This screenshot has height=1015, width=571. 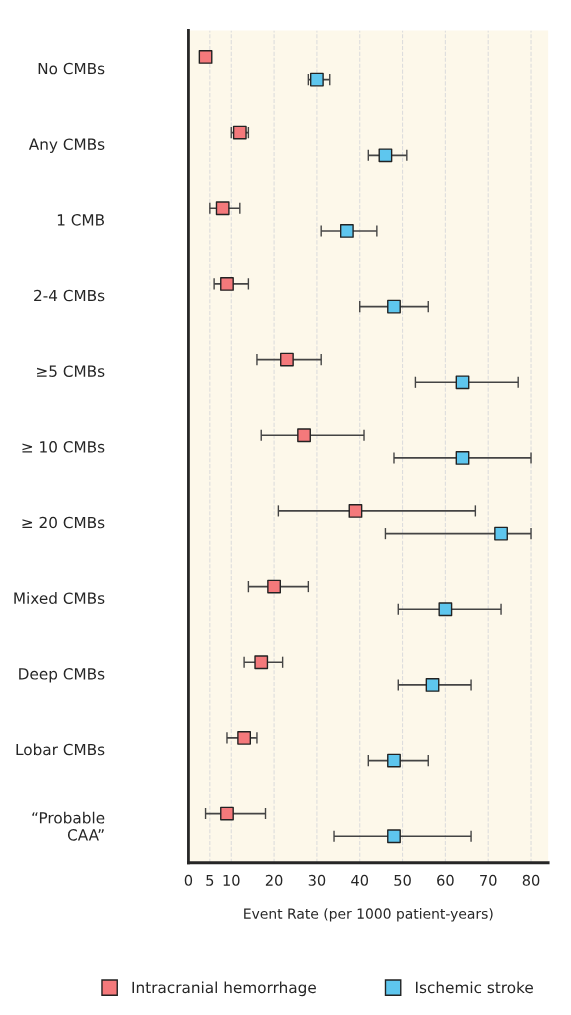 What do you see at coordinates (474, 987) in the screenshot?
I see `legend-label: Ischemic stroke` at bounding box center [474, 987].